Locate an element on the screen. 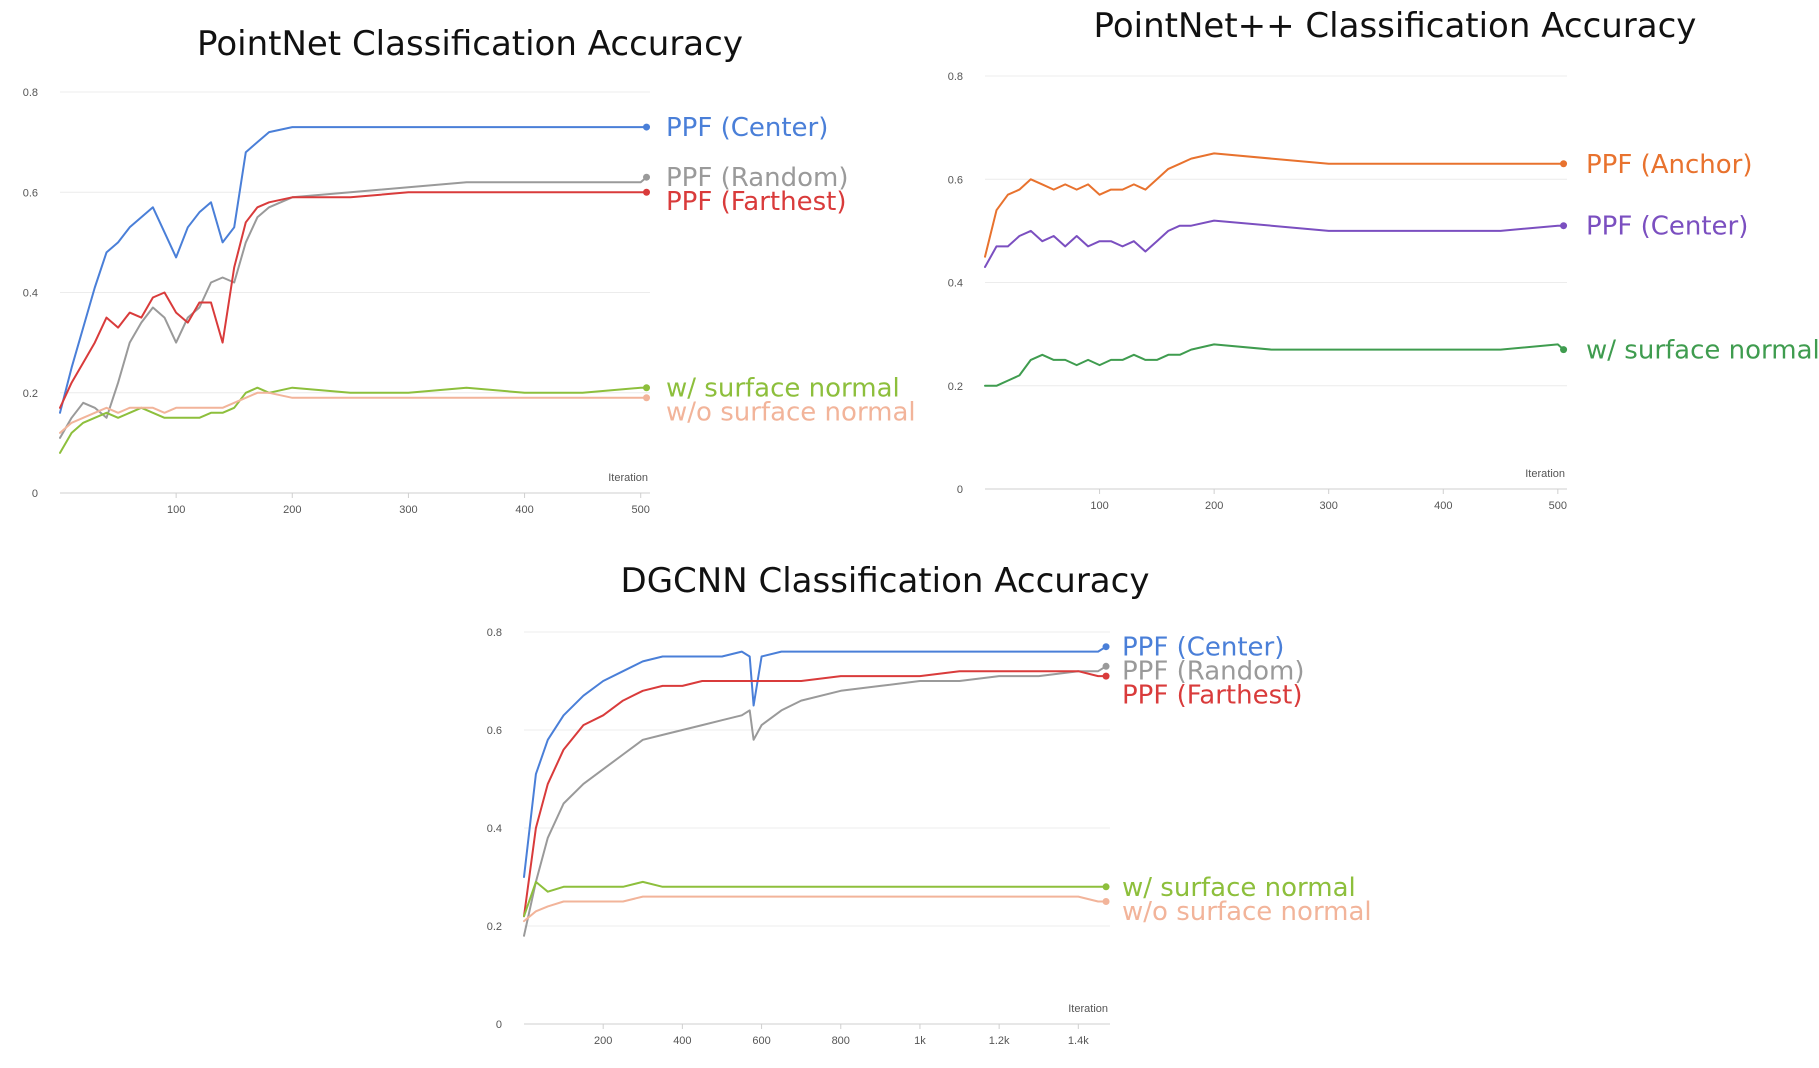  x-tick-label: 1k is located at coordinates (920, 1041).